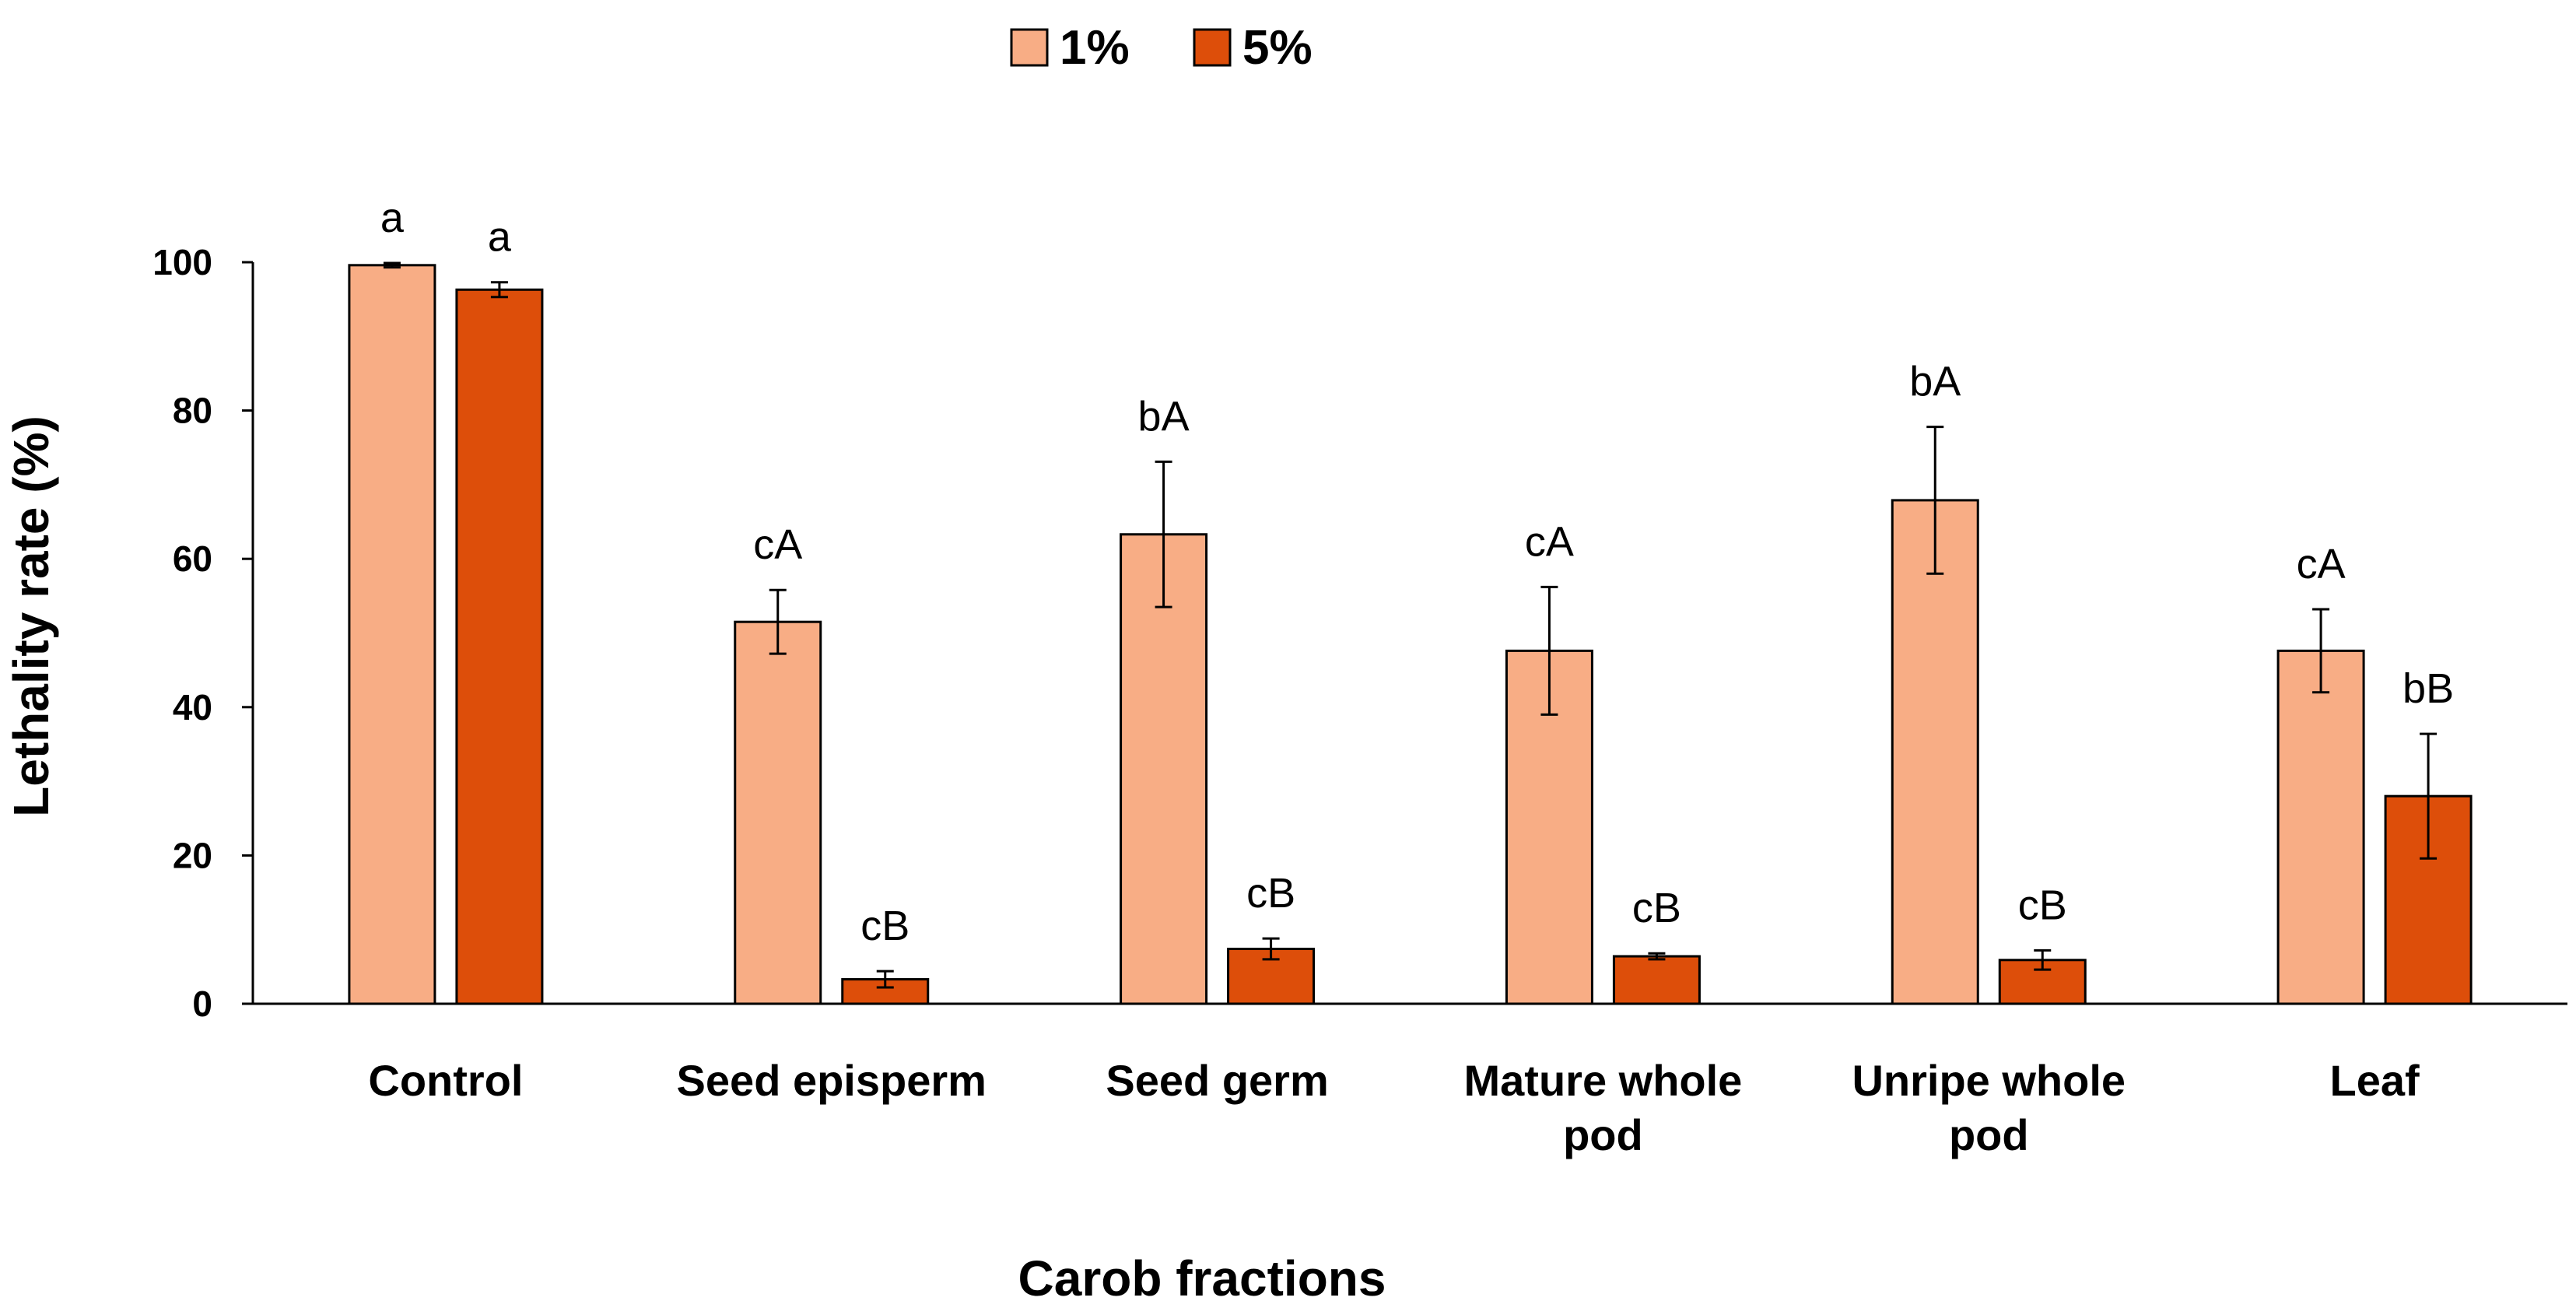 This screenshot has height=1315, width=2576. I want to click on y-tick-label: 100, so click(182, 262).